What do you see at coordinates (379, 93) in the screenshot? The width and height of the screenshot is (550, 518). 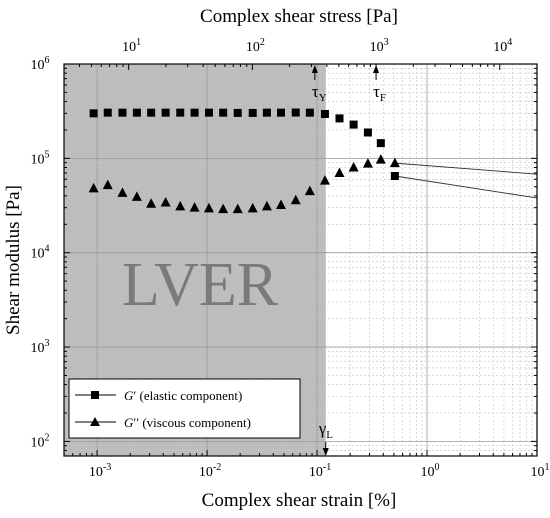 I see `annotation-label: τF` at bounding box center [379, 93].